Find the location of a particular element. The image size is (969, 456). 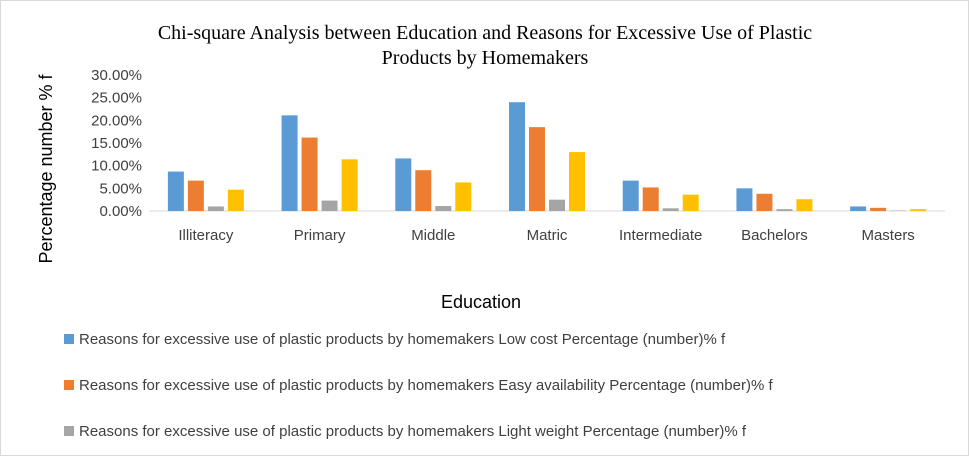

x-tick-label: Middle is located at coordinates (433, 235).